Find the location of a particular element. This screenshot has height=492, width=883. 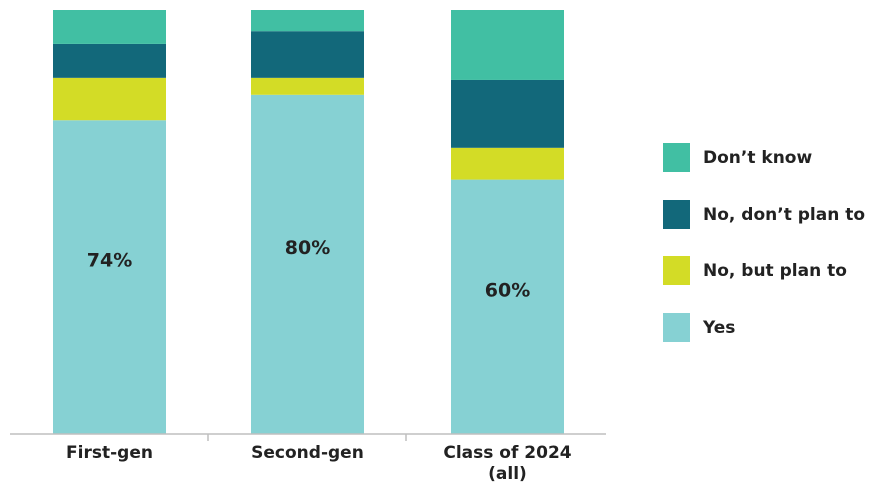

data-label-2: 60% is located at coordinates (507, 290).